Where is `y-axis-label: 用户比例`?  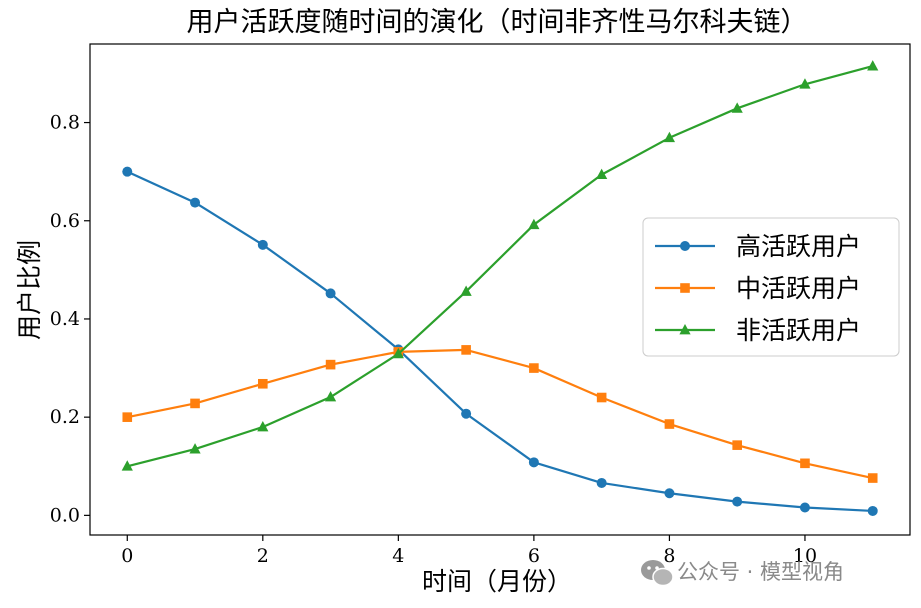
y-axis-label: 用户比例 is located at coordinates (29, 290).